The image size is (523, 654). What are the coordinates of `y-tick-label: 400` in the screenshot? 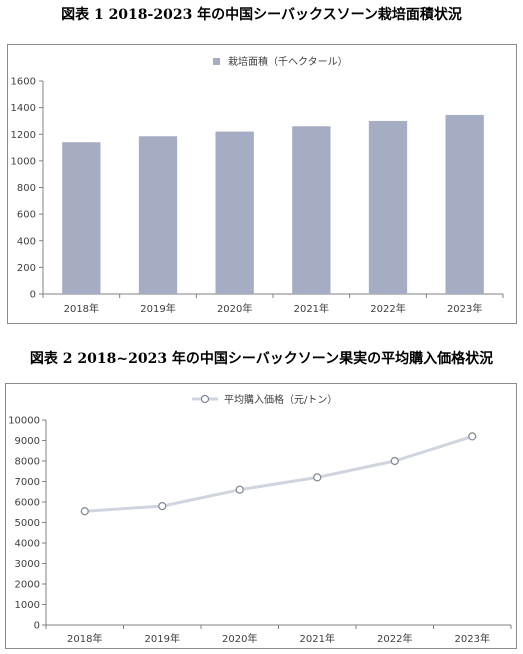 It's located at (26, 241).